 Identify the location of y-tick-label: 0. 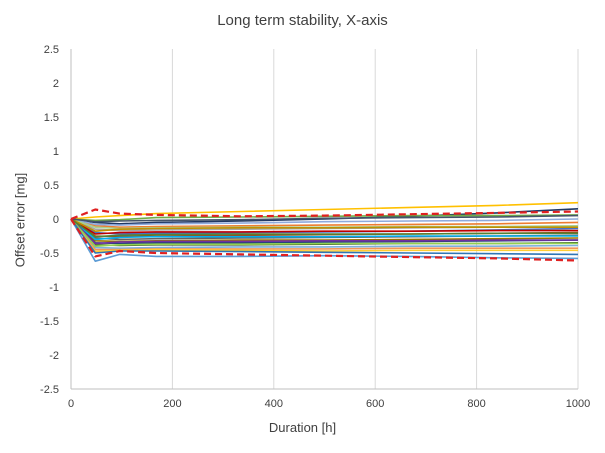
(56, 220).